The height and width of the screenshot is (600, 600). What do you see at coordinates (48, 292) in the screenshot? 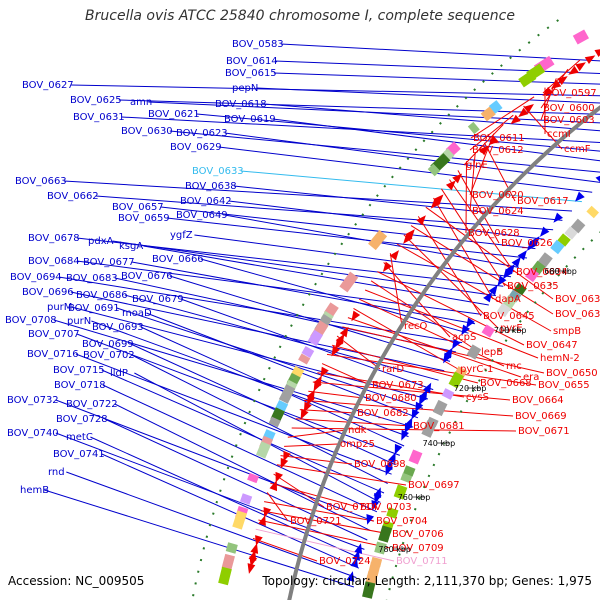
I see `forward-gene-label: BOV_0696` at bounding box center [48, 292].